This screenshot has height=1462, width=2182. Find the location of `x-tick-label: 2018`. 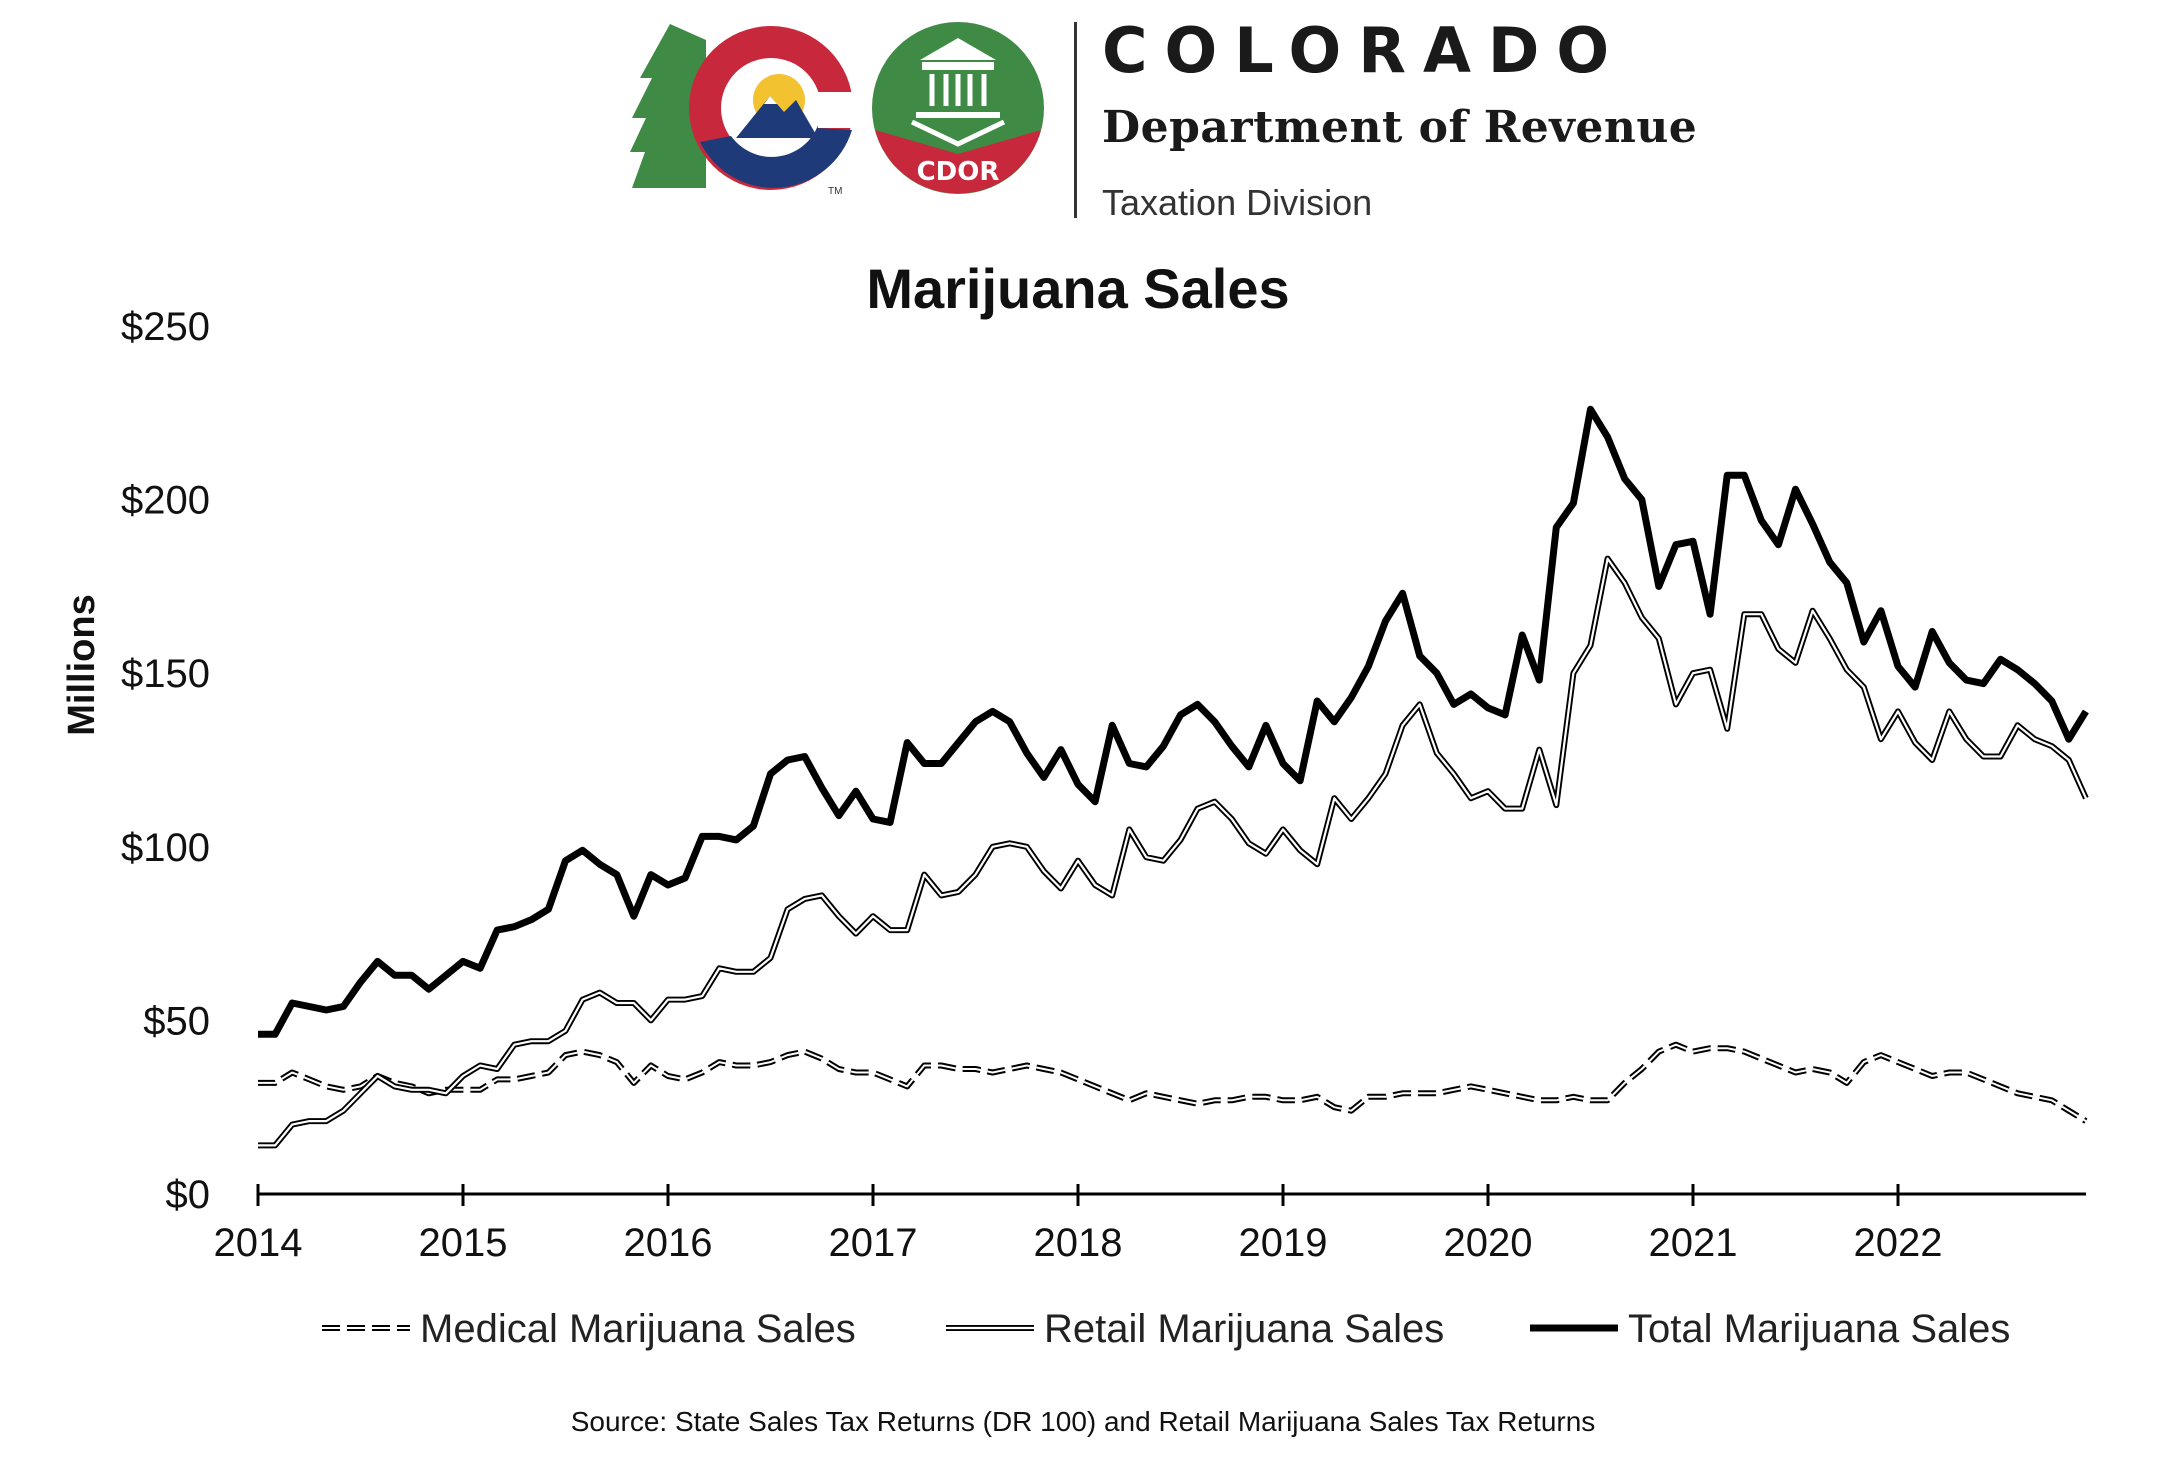

x-tick-label: 2018 is located at coordinates (1078, 1243).